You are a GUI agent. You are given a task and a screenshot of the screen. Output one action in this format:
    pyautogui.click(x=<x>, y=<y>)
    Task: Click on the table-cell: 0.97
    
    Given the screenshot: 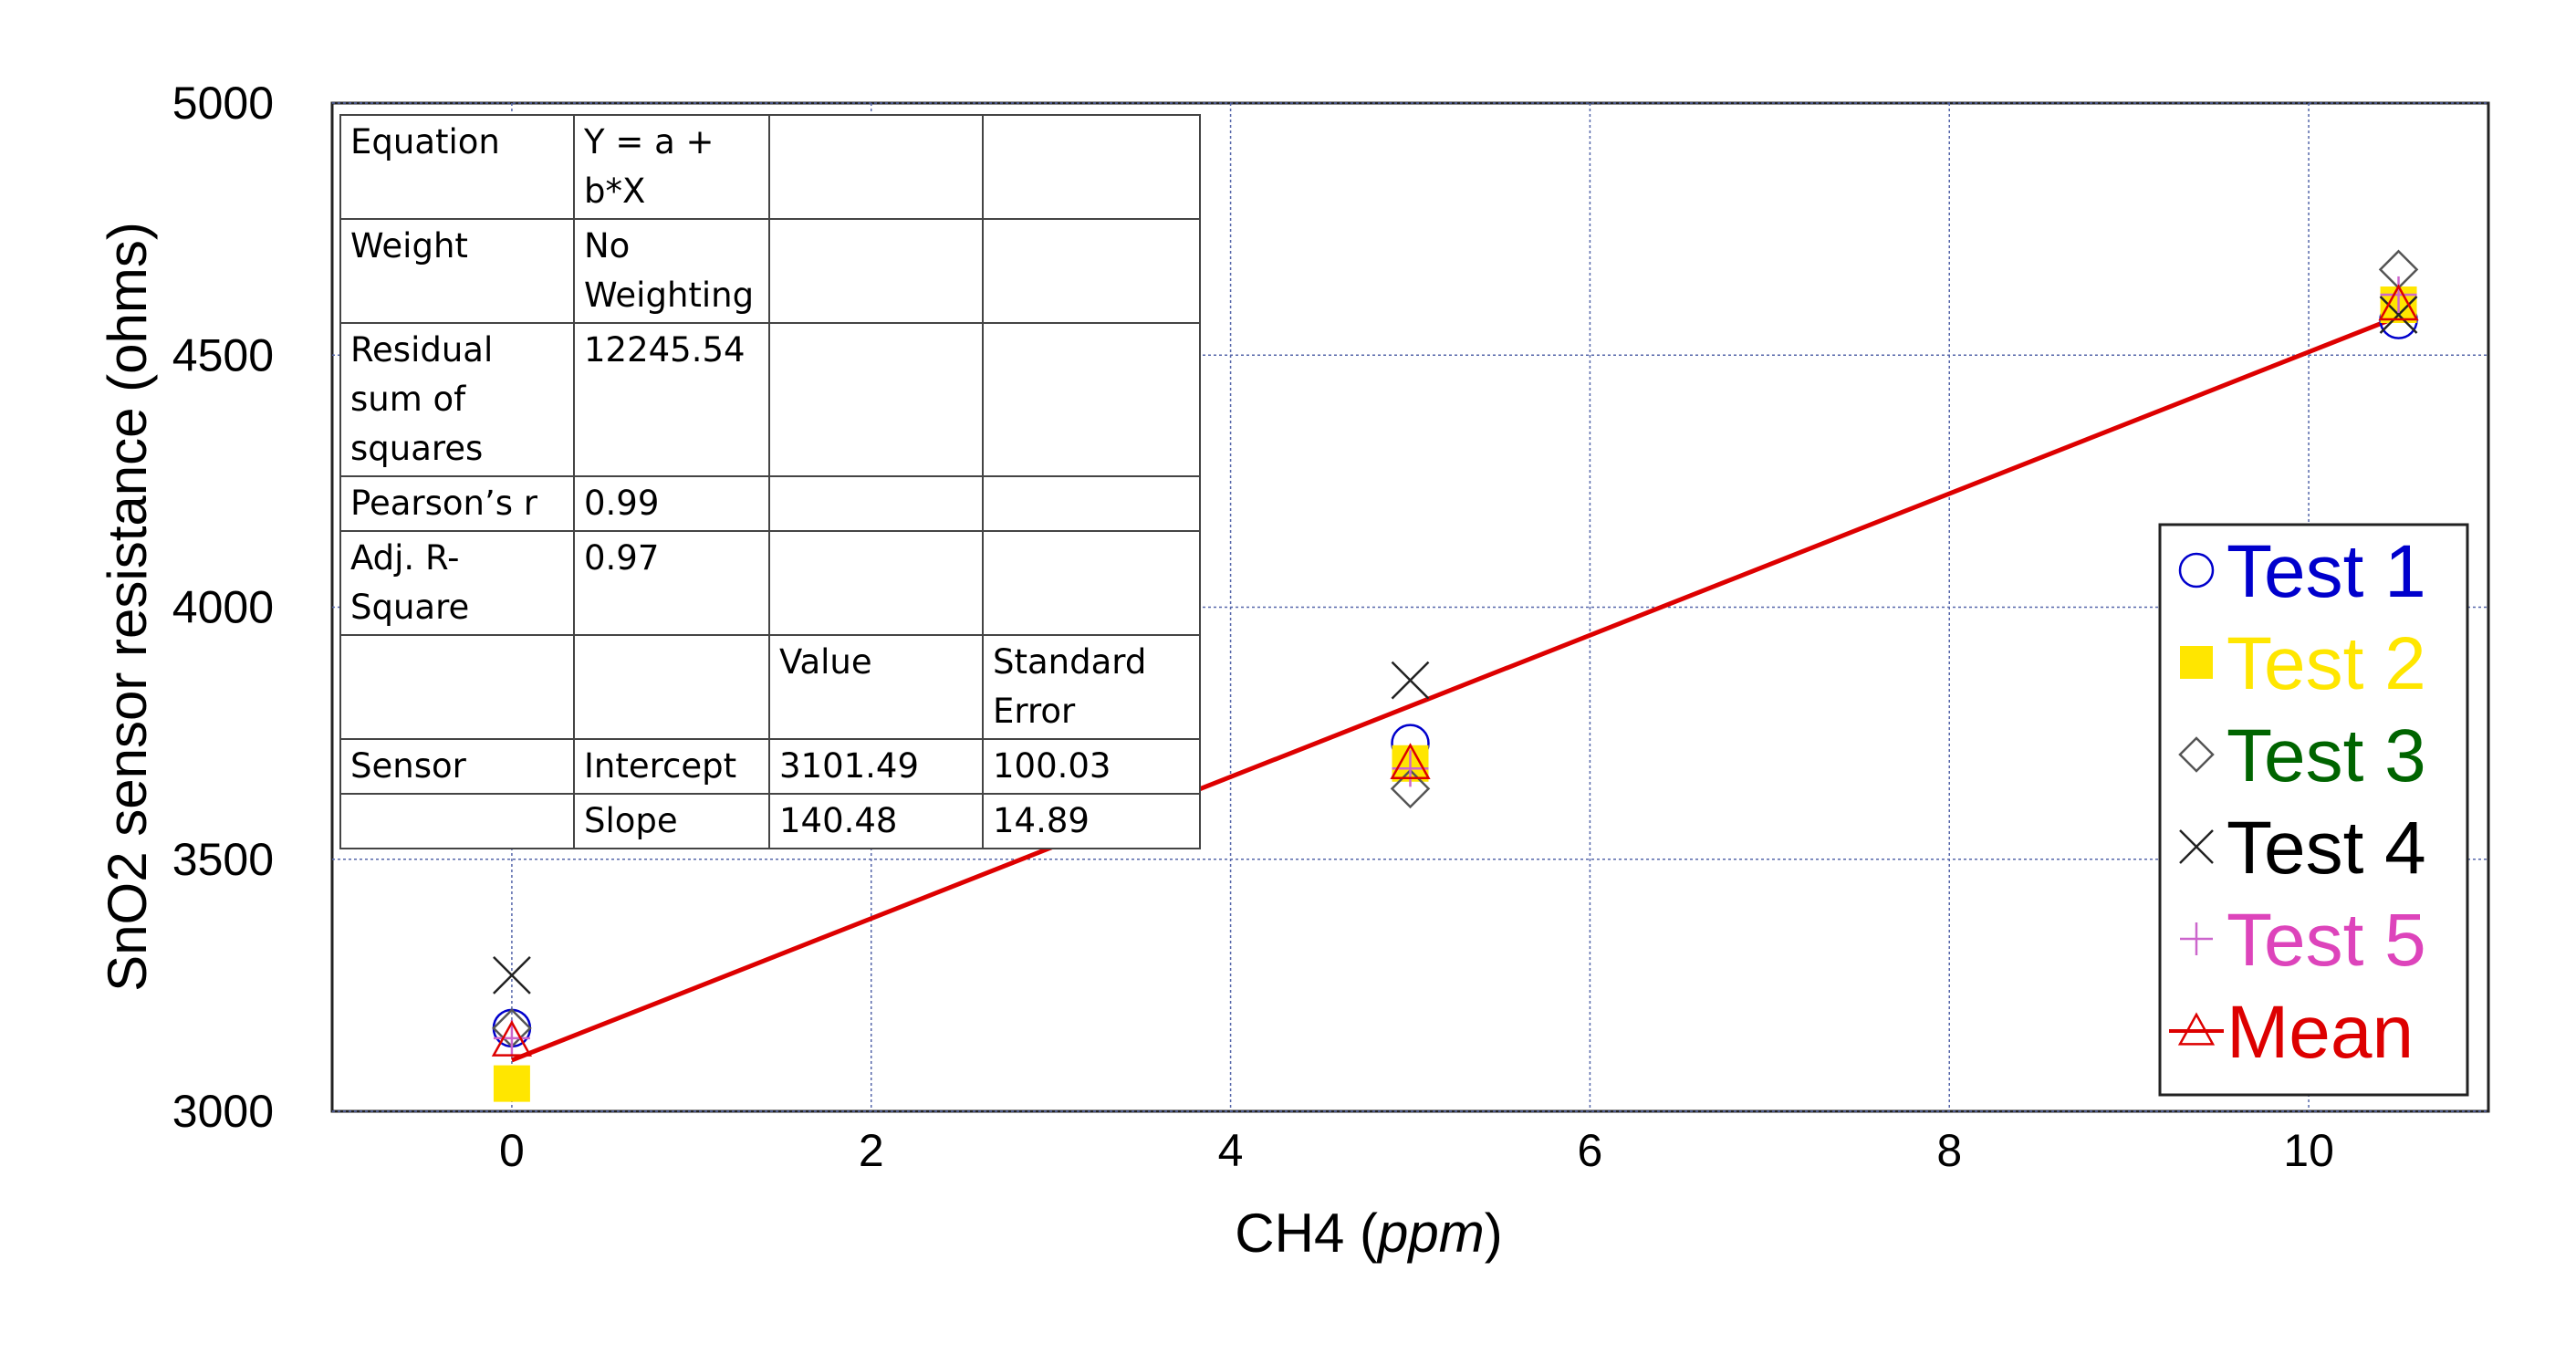 What is the action you would take?
    pyautogui.click(x=671, y=583)
    